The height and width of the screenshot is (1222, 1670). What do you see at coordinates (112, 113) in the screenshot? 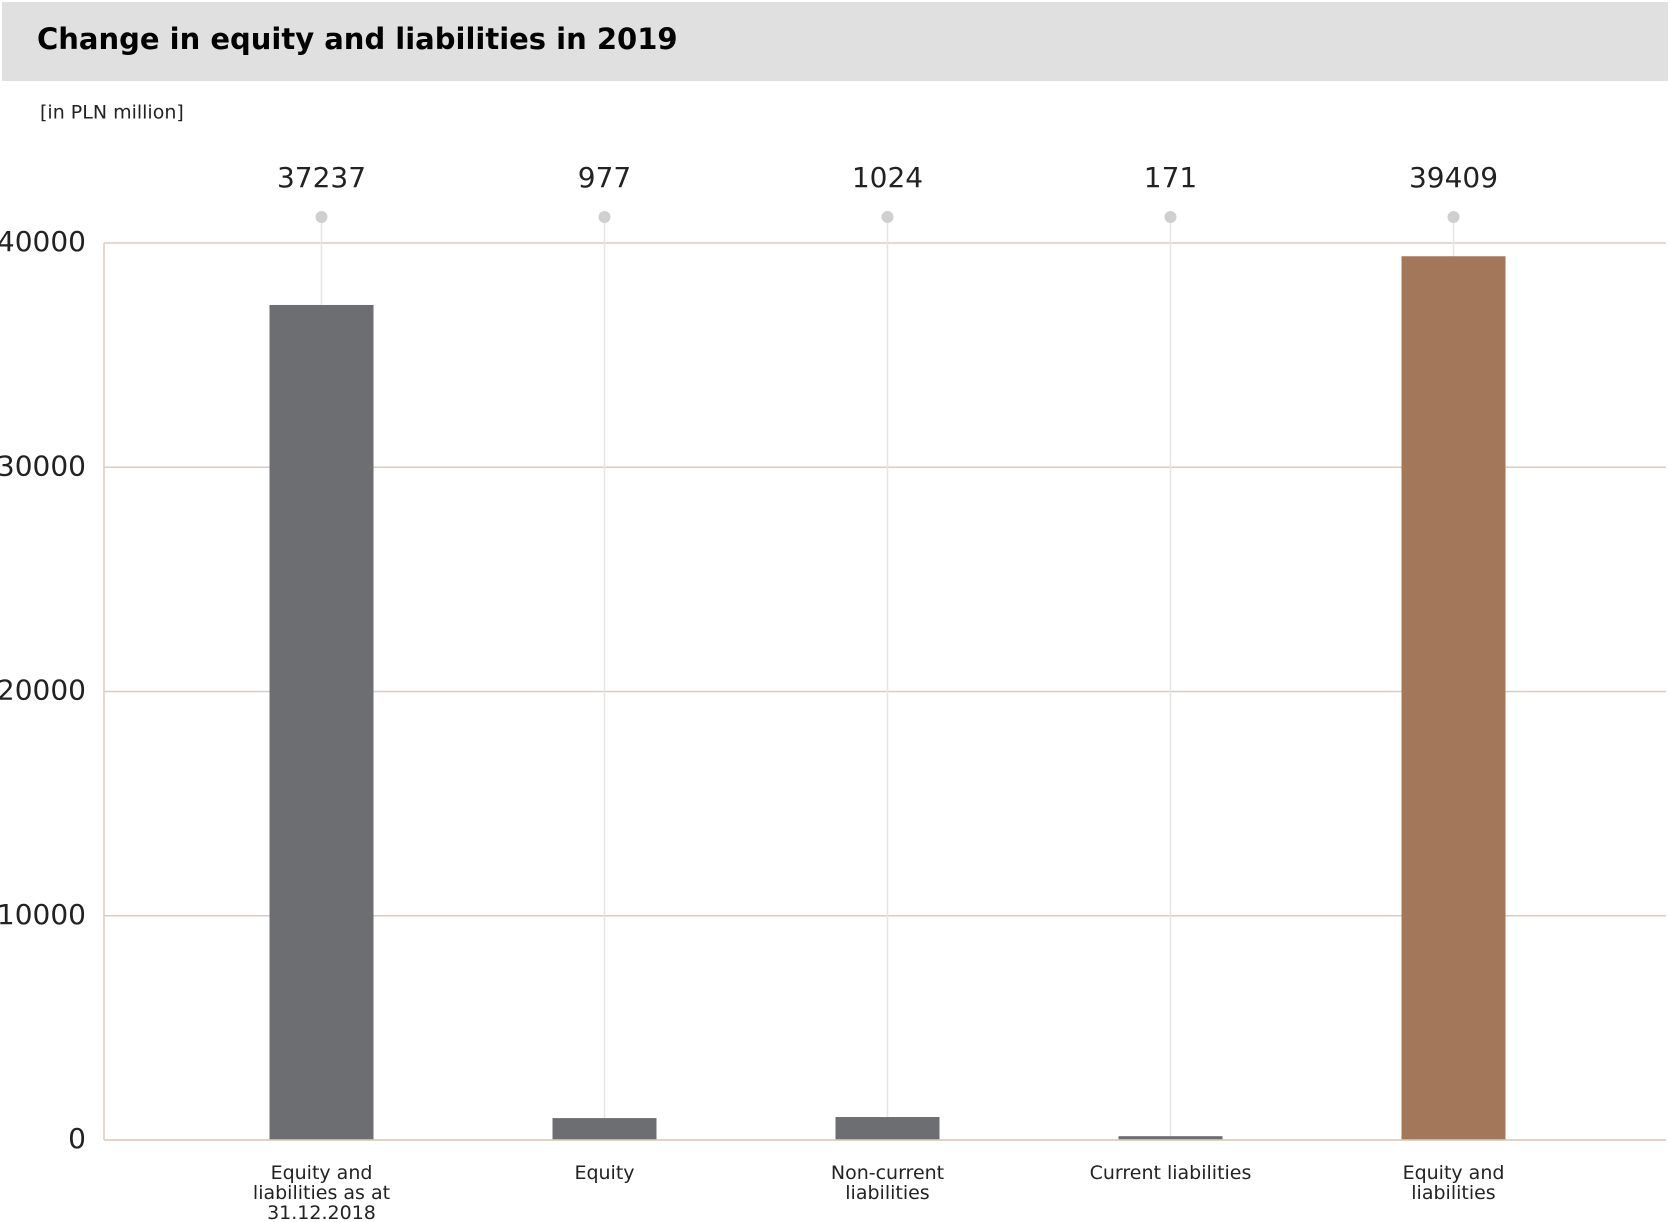
I see `chart-subtitle: [in PLN million]` at bounding box center [112, 113].